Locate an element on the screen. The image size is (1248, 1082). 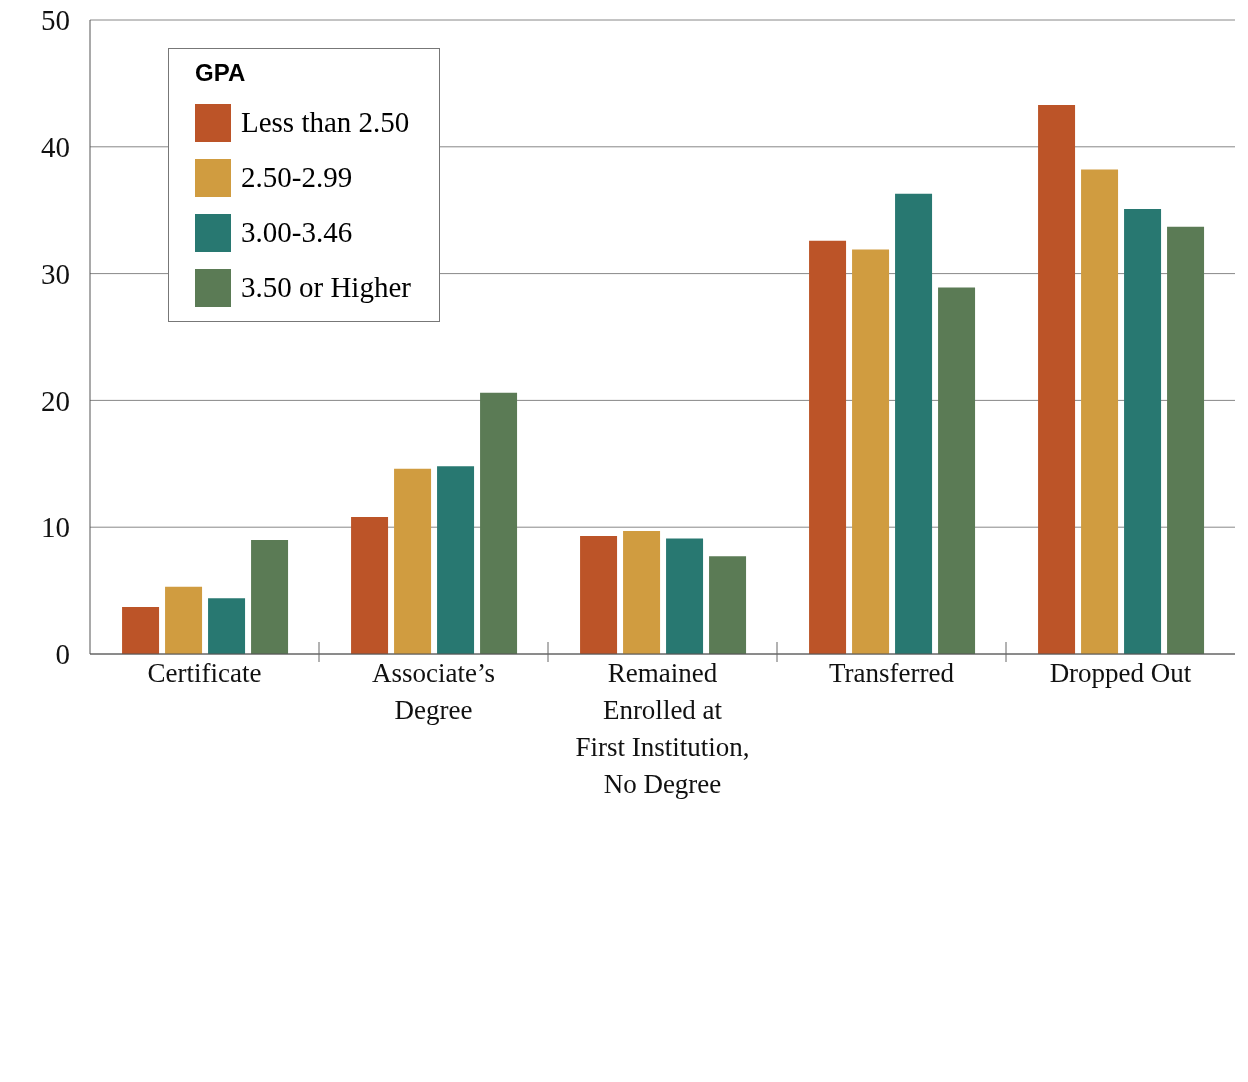
y-tick-label: 40 is located at coordinates (55, 147).